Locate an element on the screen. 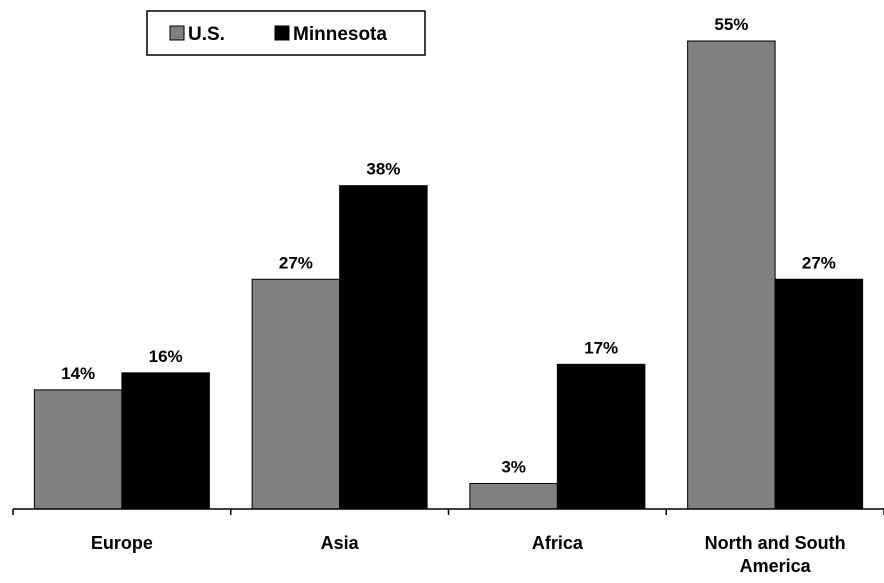 The height and width of the screenshot is (583, 884). bar-minnesota-north-and-south-america is located at coordinates (819, 394).